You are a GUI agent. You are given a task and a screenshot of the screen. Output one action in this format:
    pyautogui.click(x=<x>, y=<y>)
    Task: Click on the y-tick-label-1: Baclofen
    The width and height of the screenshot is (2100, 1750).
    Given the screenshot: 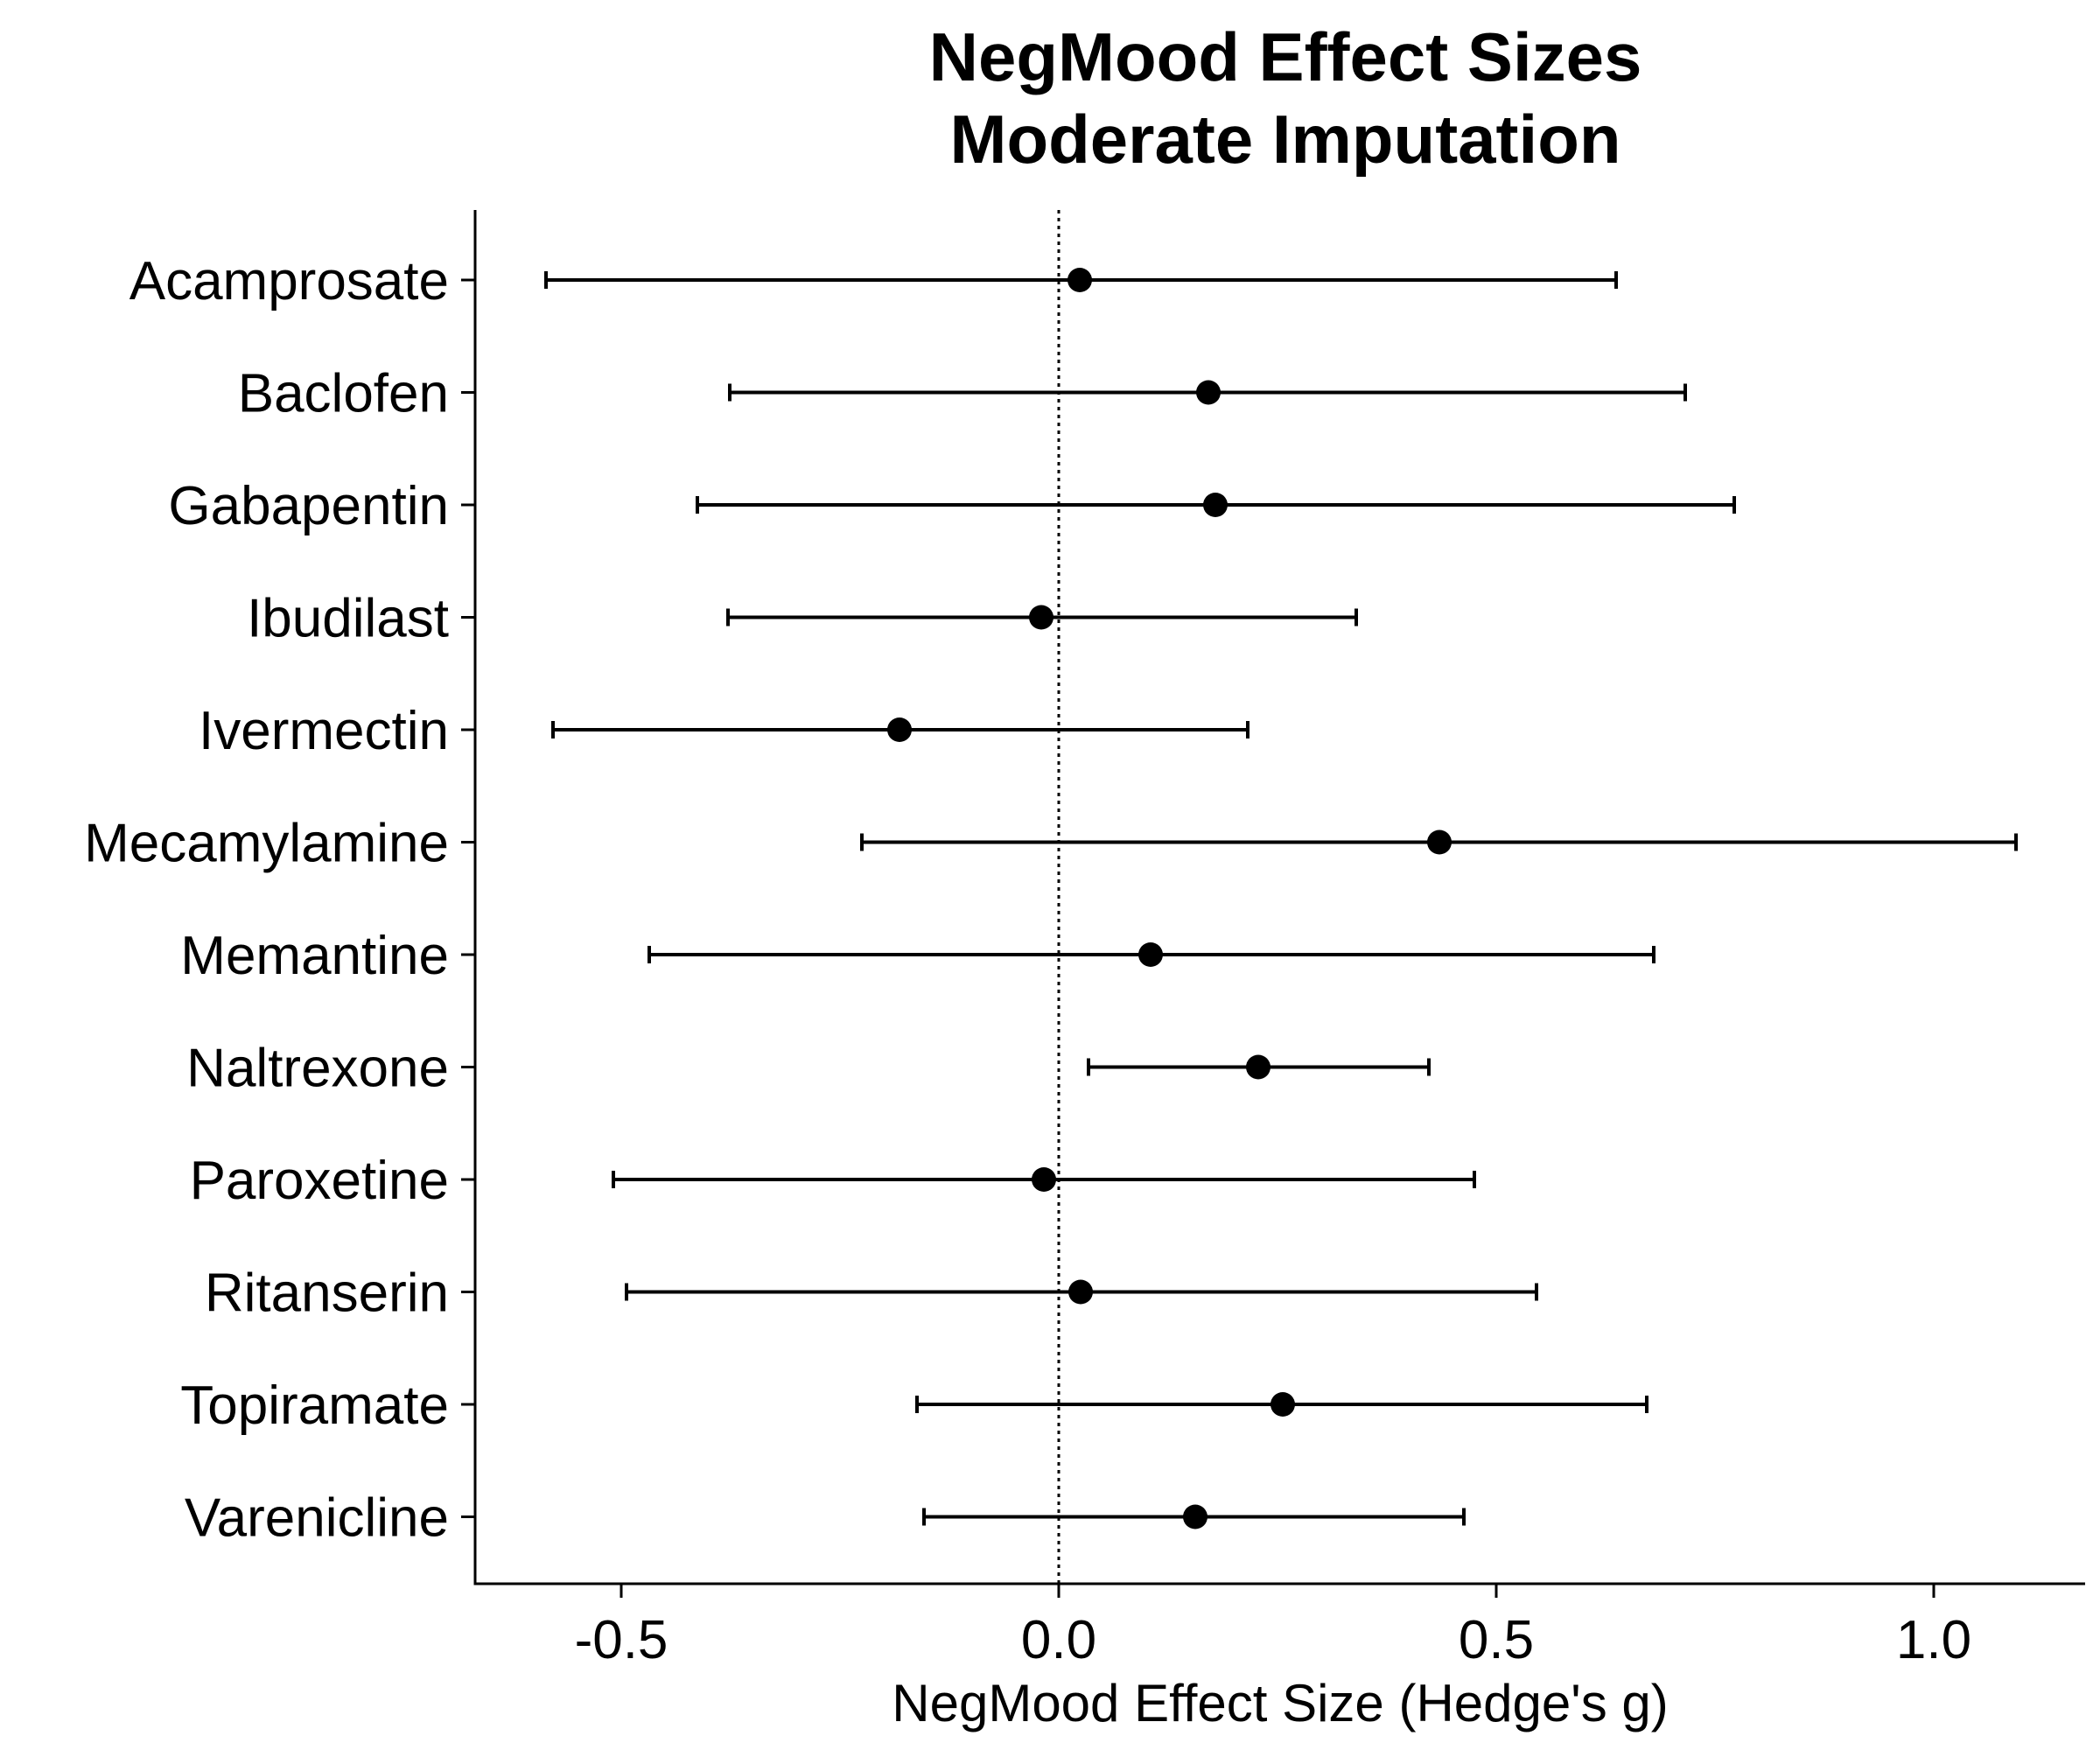 What is the action you would take?
    pyautogui.click(x=343, y=394)
    